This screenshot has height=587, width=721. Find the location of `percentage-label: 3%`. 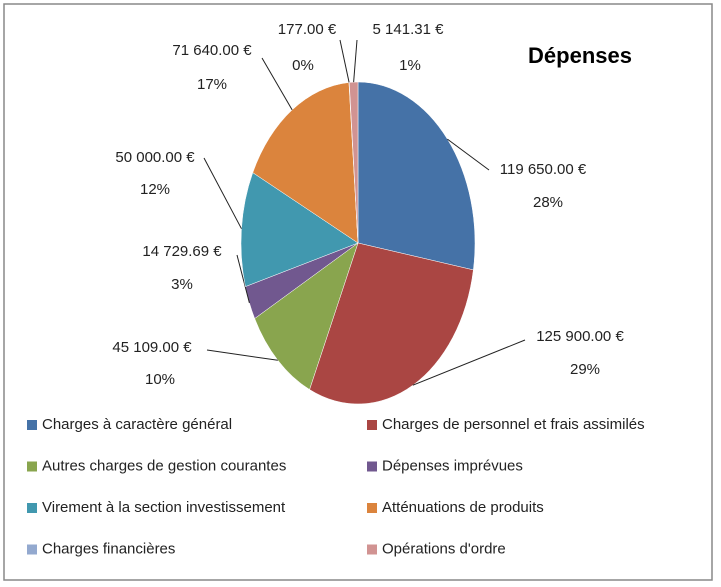

percentage-label: 3% is located at coordinates (182, 284).